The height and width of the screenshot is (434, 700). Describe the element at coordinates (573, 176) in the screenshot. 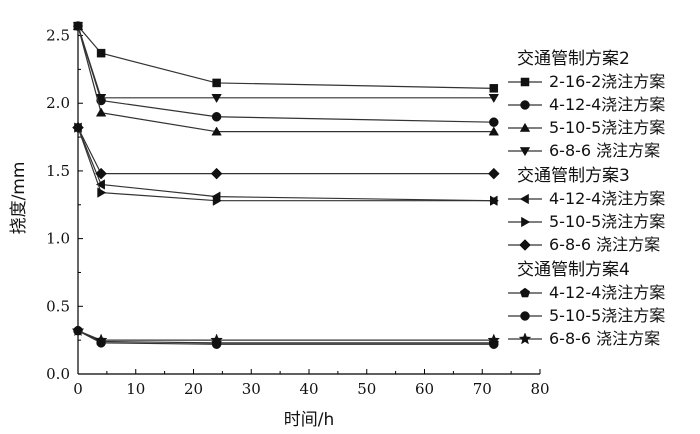

I see `legend-group-title: 交通管制方案3` at that location.